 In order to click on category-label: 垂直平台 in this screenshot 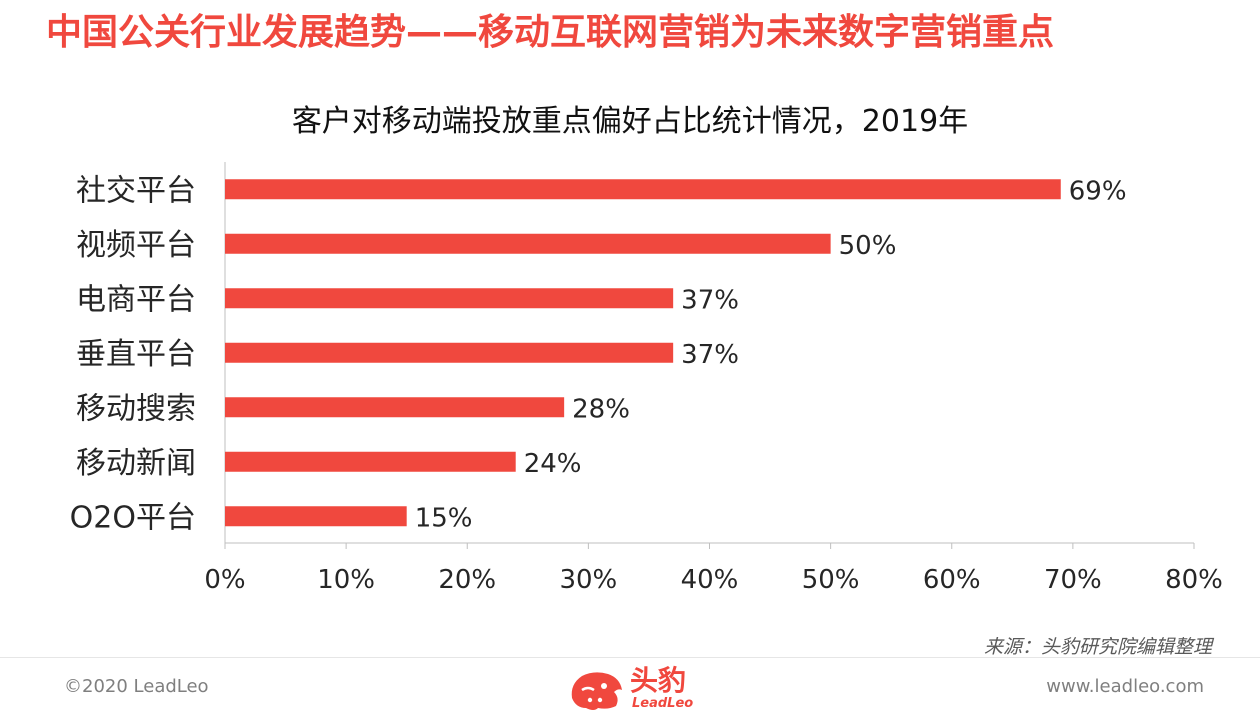, I will do `click(136, 354)`.